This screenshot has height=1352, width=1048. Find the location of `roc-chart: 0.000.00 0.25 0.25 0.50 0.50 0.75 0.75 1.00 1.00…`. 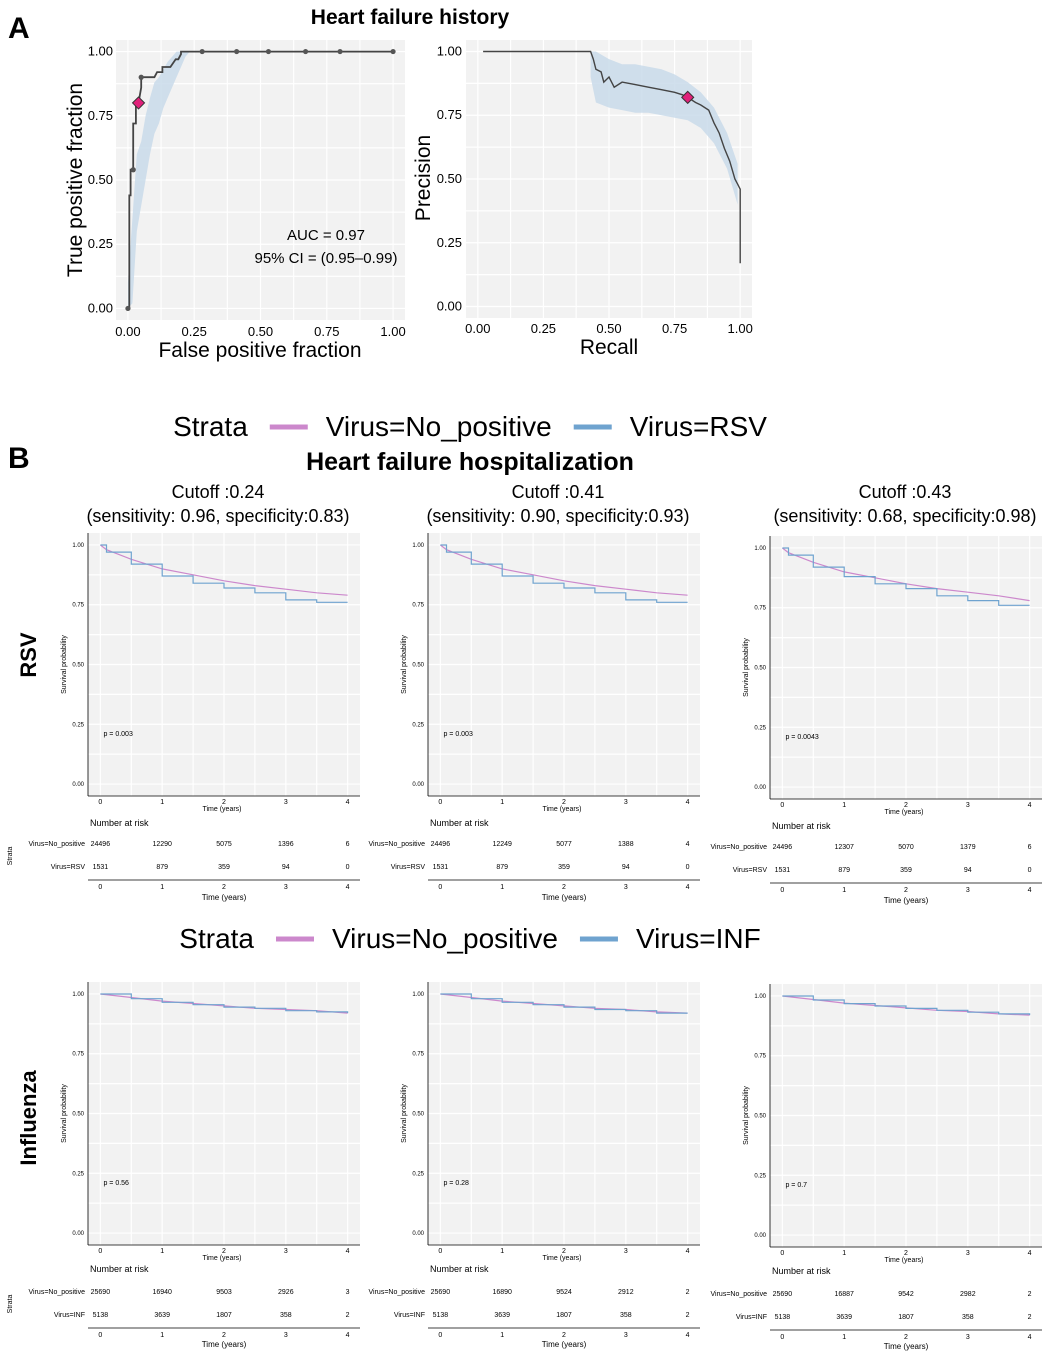

roc-chart: 0.000.00 0.25 0.25 0.50 0.50 0.75 0.75 1.00 1.00… is located at coordinates (235, 201).